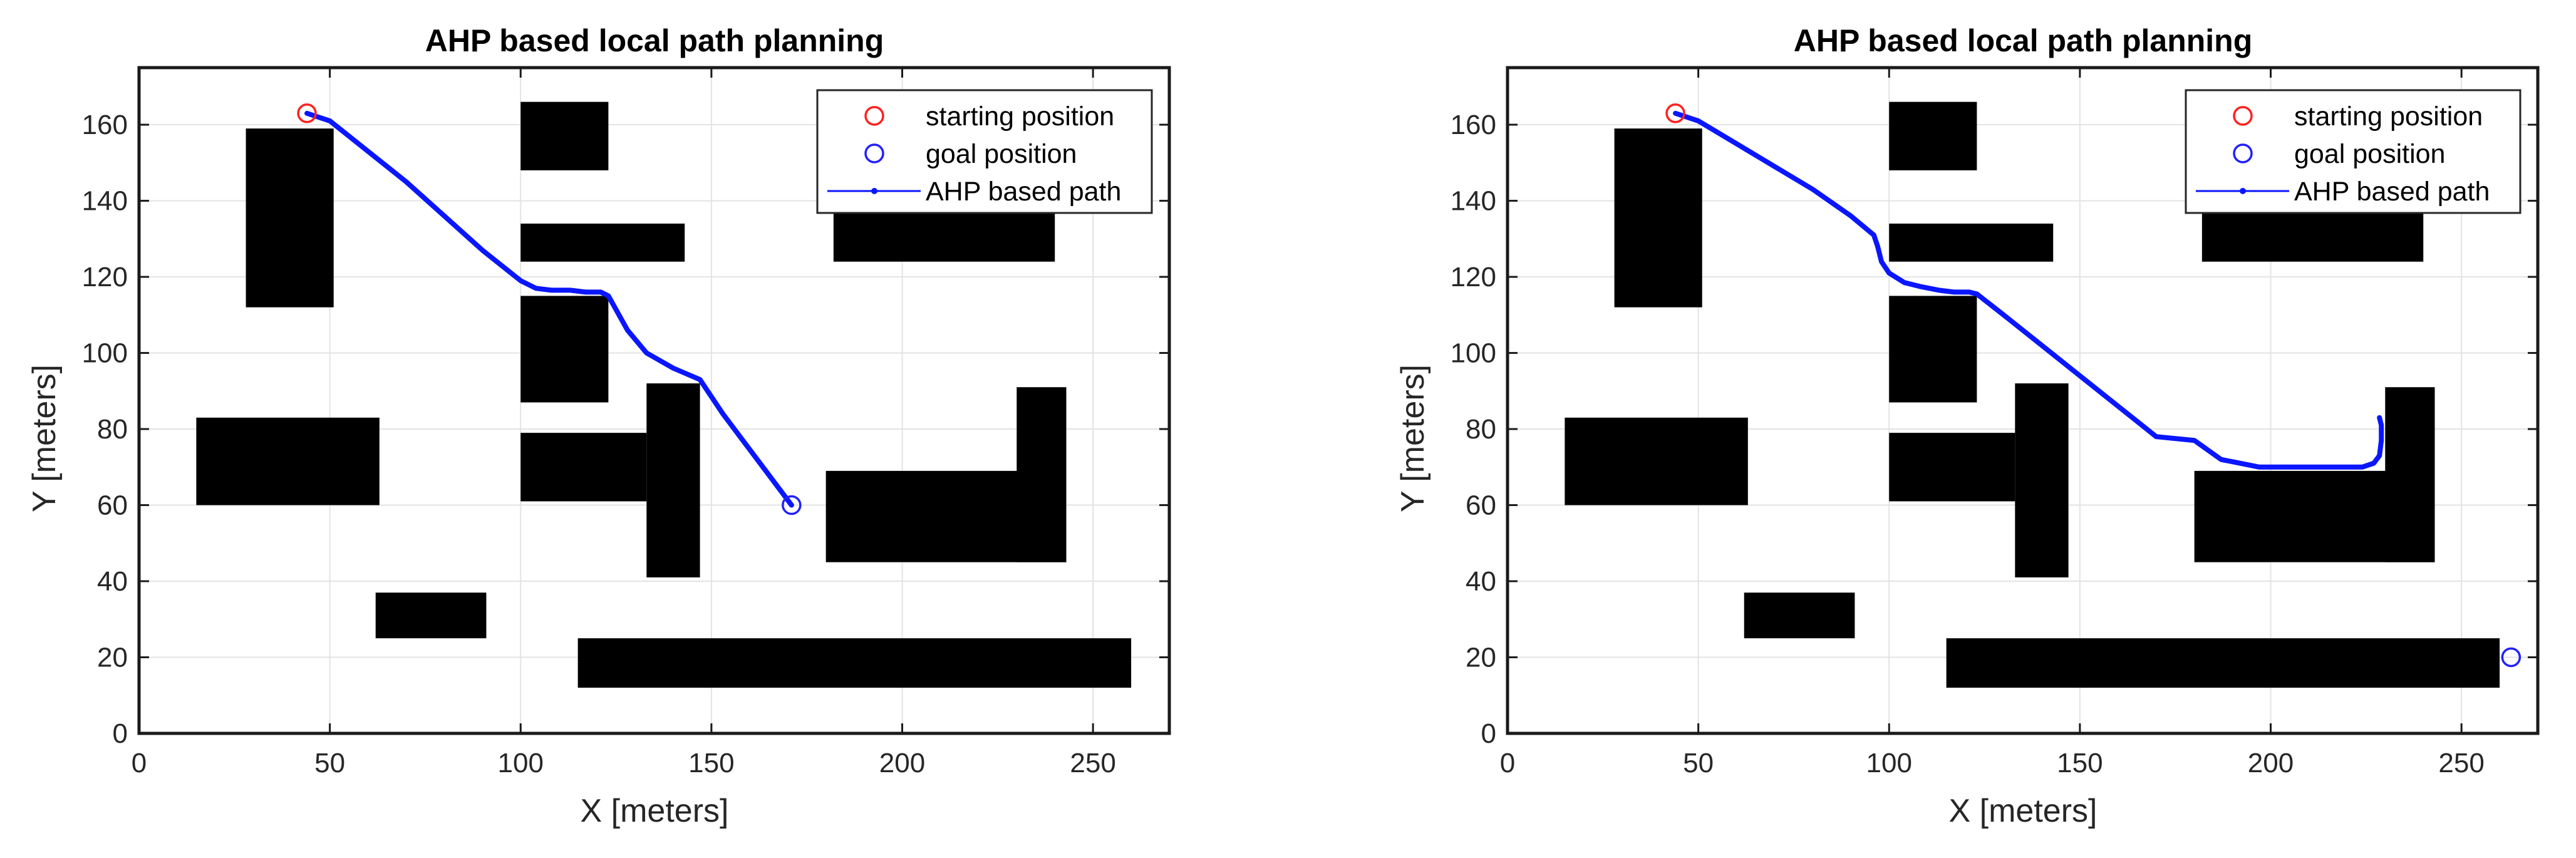  I want to click on y-axis-label: Y [meters], so click(1413, 438).